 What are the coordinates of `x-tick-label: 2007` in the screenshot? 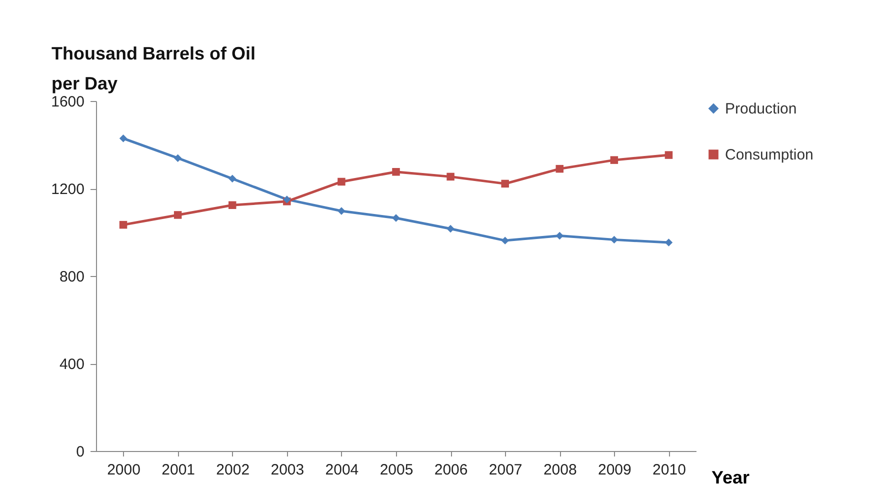 It's located at (505, 470).